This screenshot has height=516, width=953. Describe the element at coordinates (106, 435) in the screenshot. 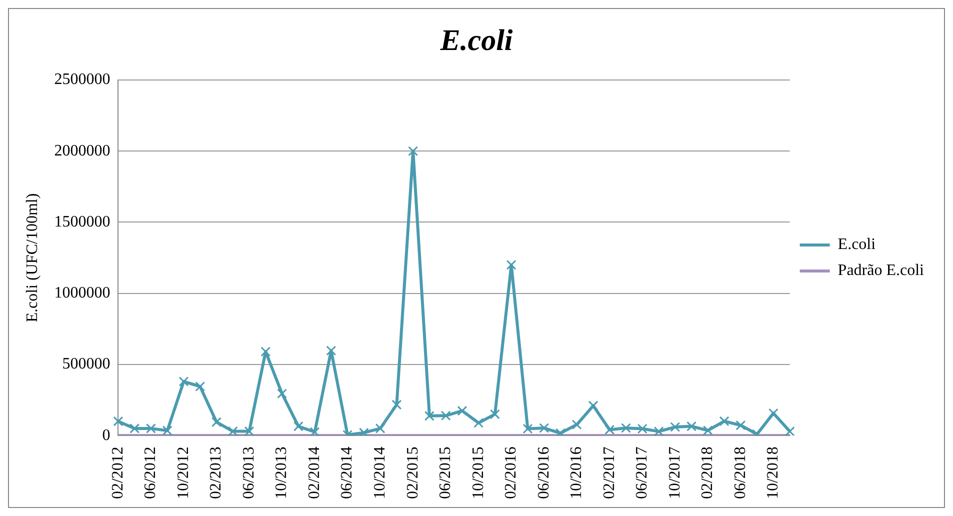

I see `y-tick-label: 0` at that location.